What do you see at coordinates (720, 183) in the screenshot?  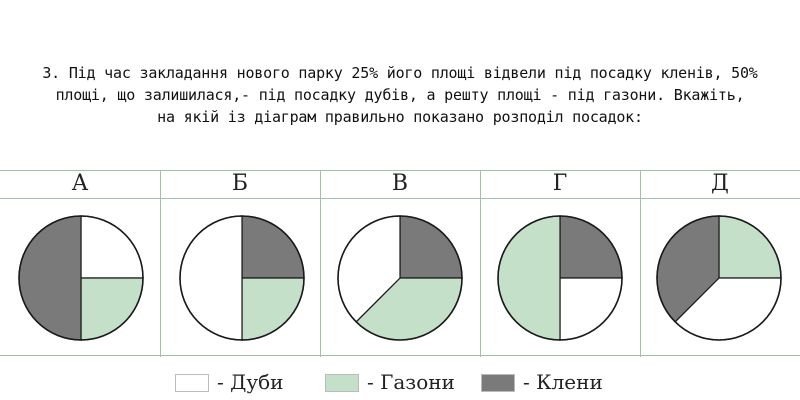 I see `option-heading-d: Д` at bounding box center [720, 183].